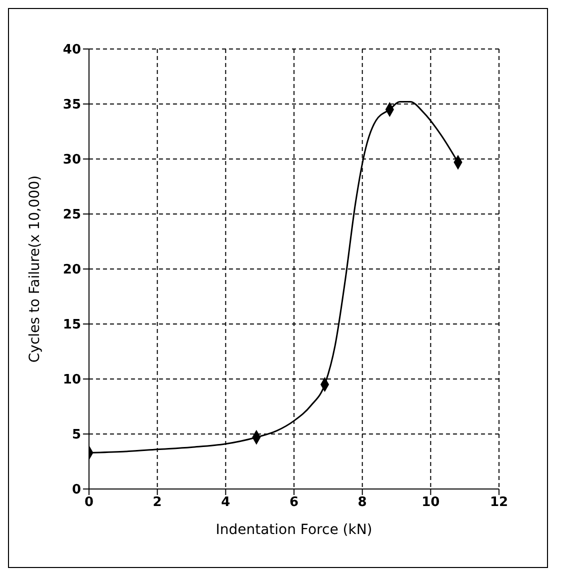 Image resolution: width=568 pixels, height=583 pixels. Describe the element at coordinates (157, 502) in the screenshot. I see `x-tick-label: 2` at that location.